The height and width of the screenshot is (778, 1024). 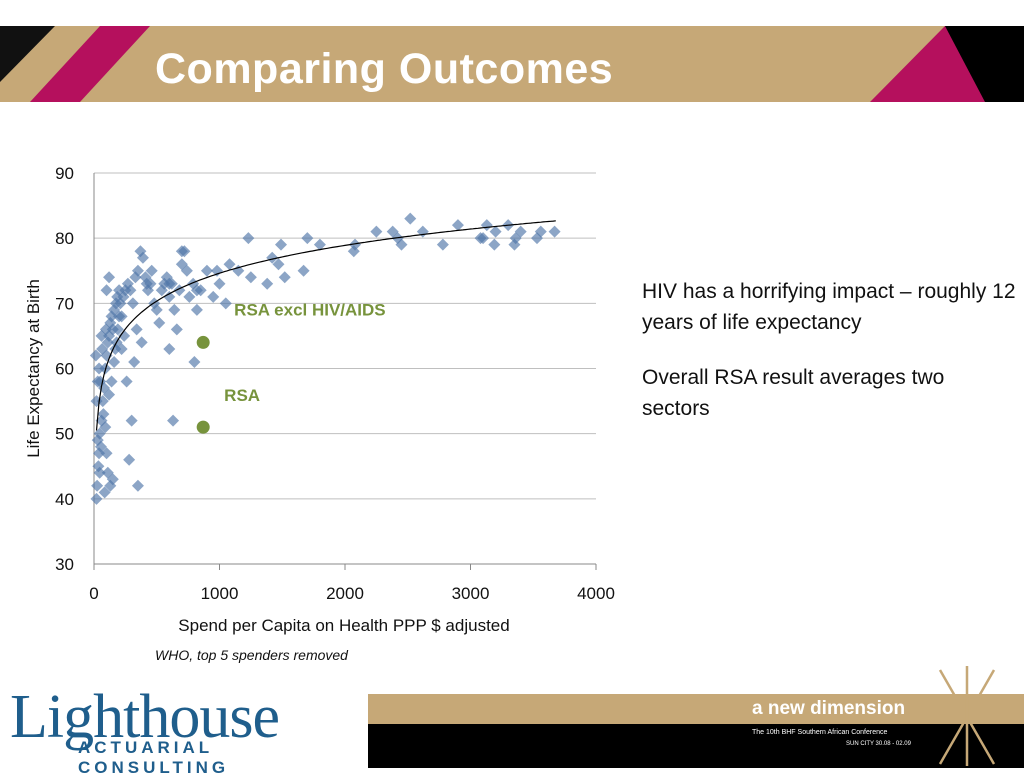 I want to click on conference-footer-graphic, so click(x=696, y=717).